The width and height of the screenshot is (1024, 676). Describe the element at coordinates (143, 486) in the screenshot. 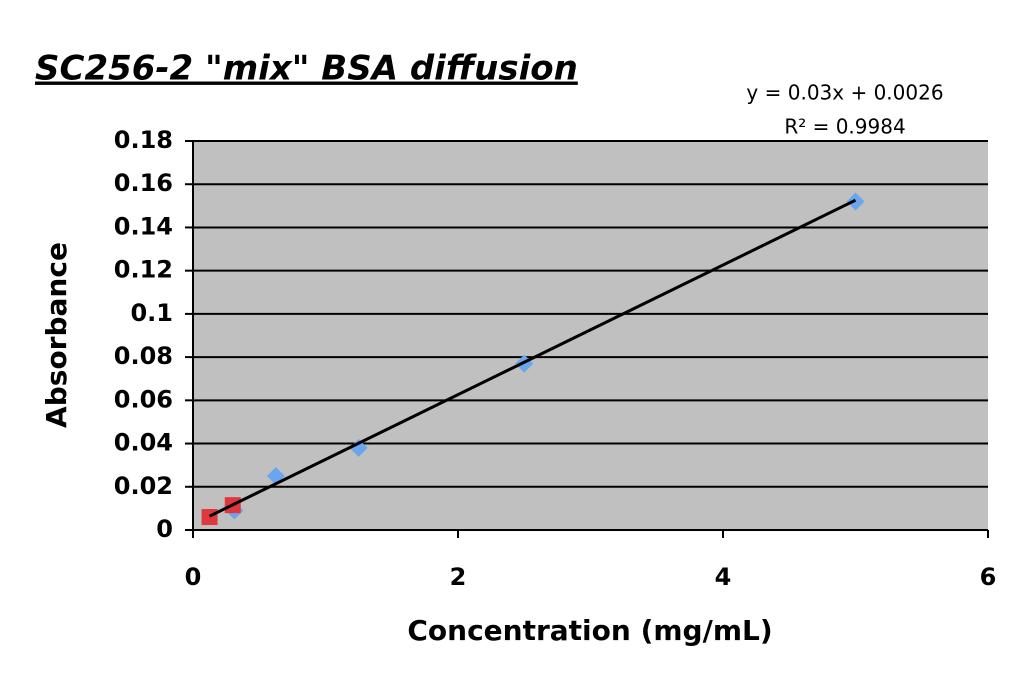

I see `y-tick-label: 0.02` at that location.